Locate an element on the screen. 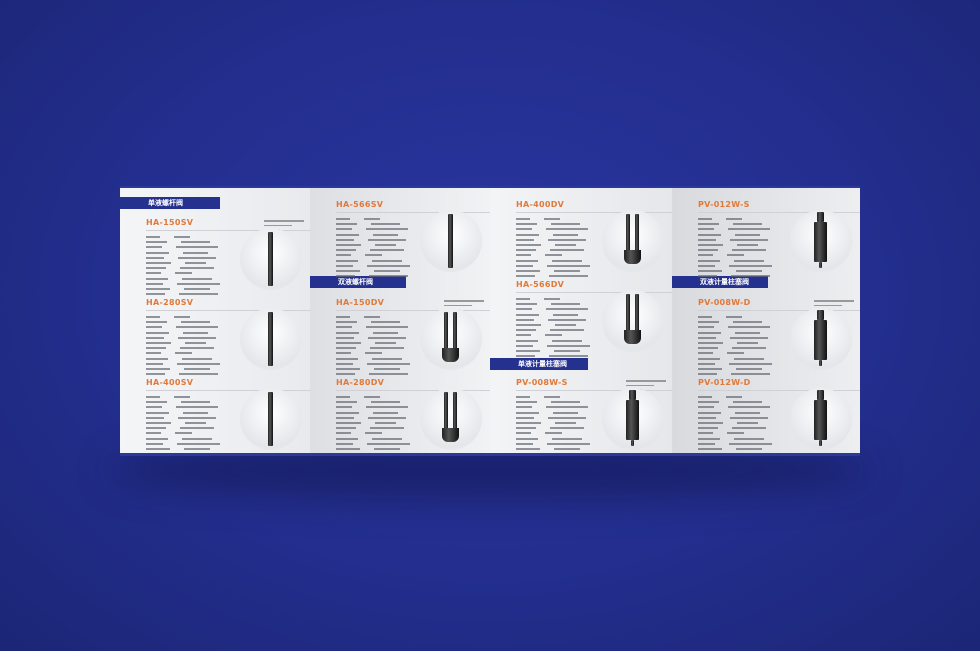 The width and height of the screenshot is (980, 651). product-model: HA-400DV is located at coordinates (540, 204).